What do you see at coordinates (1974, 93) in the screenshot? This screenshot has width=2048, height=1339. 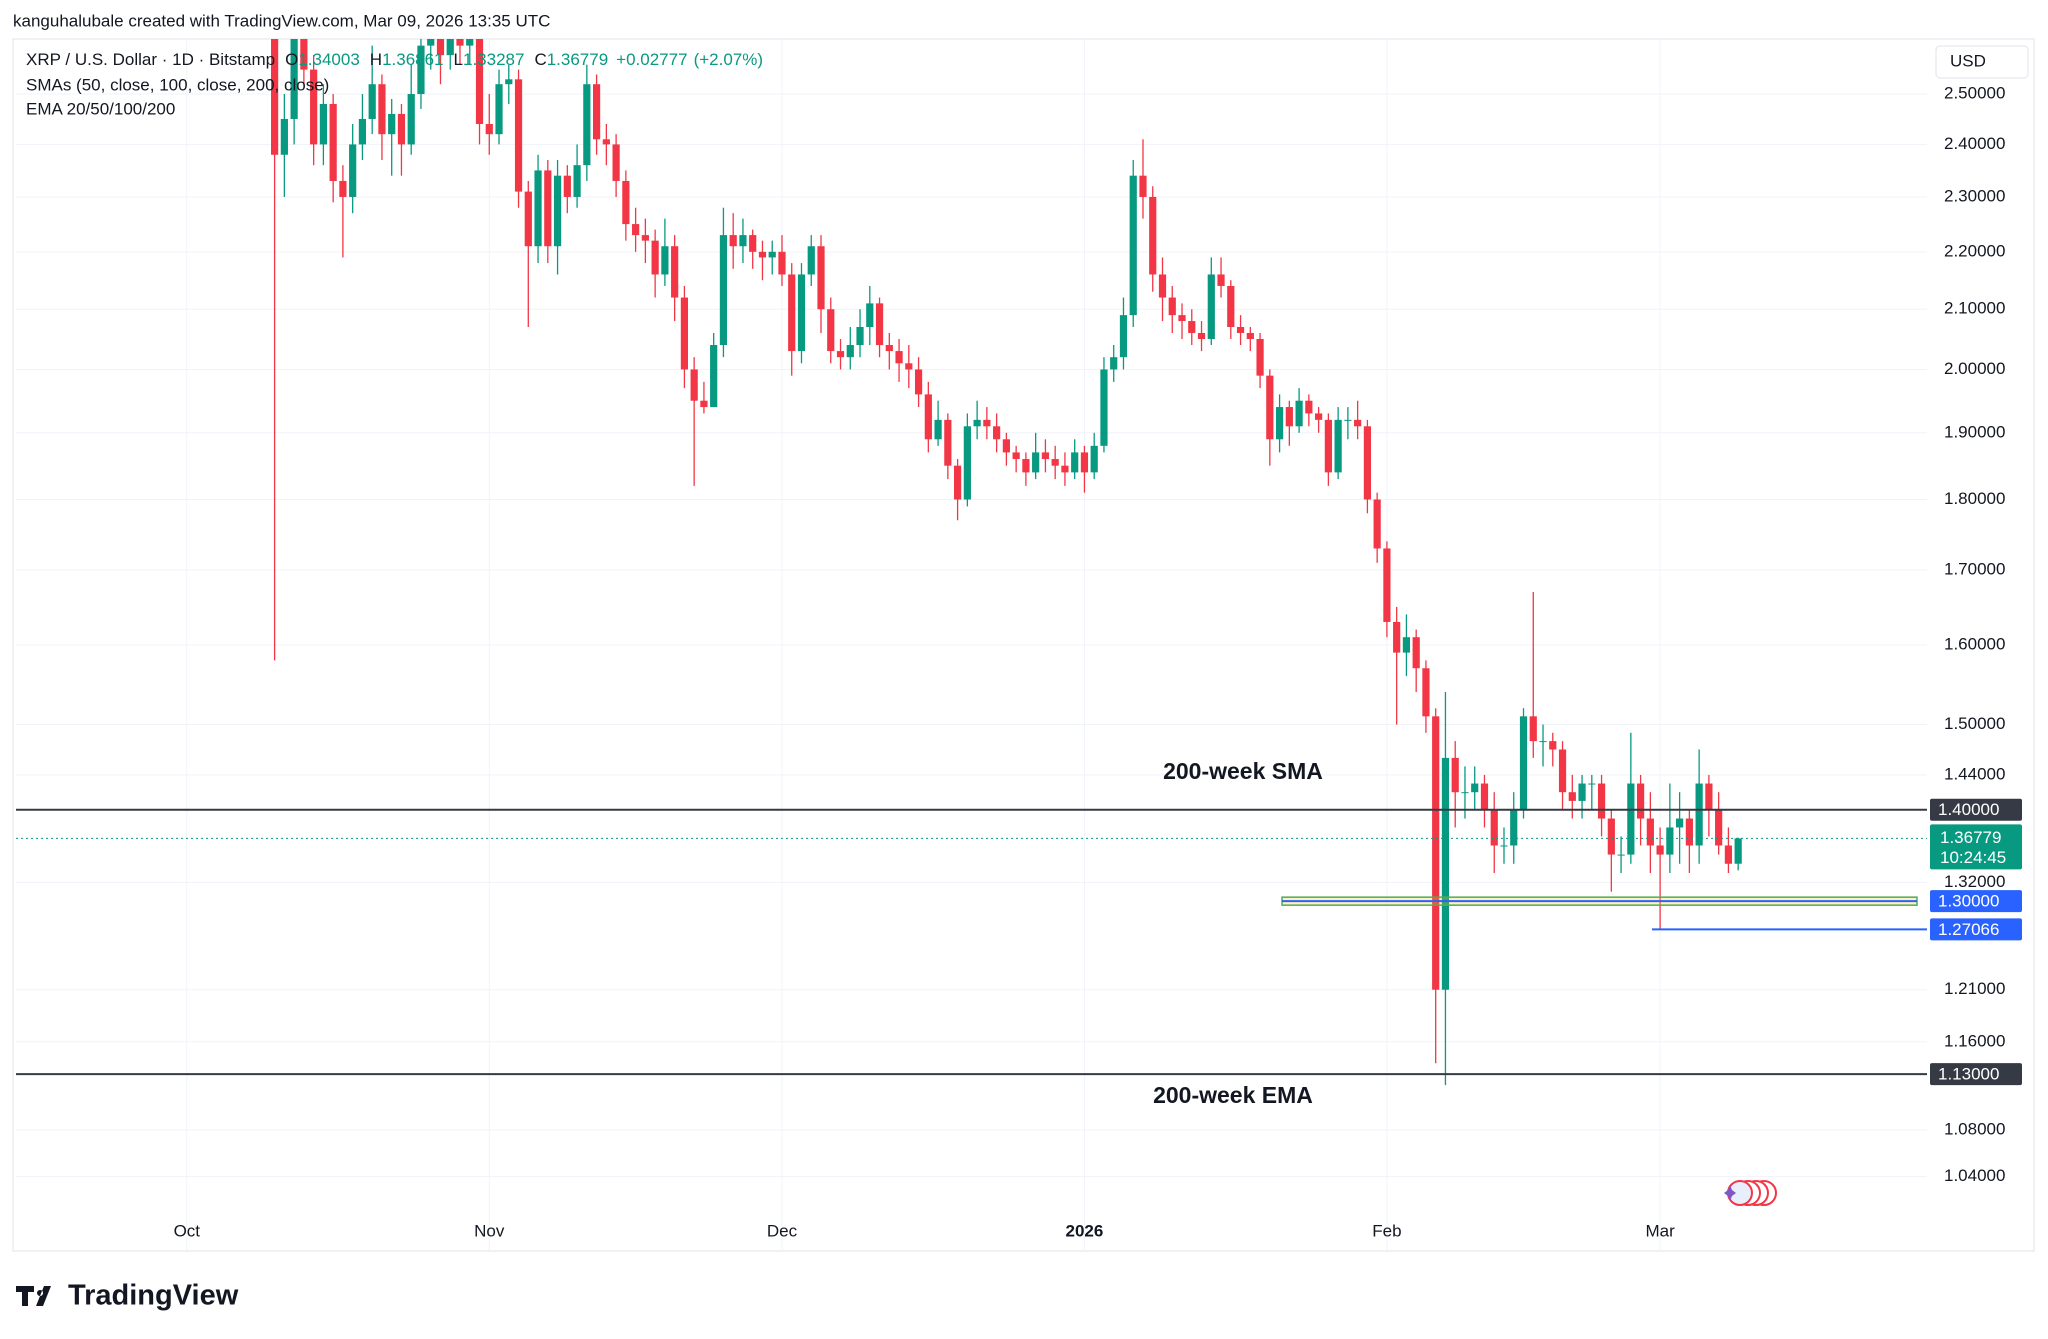 I see `y-tick-label: 2.50000` at bounding box center [1974, 93].